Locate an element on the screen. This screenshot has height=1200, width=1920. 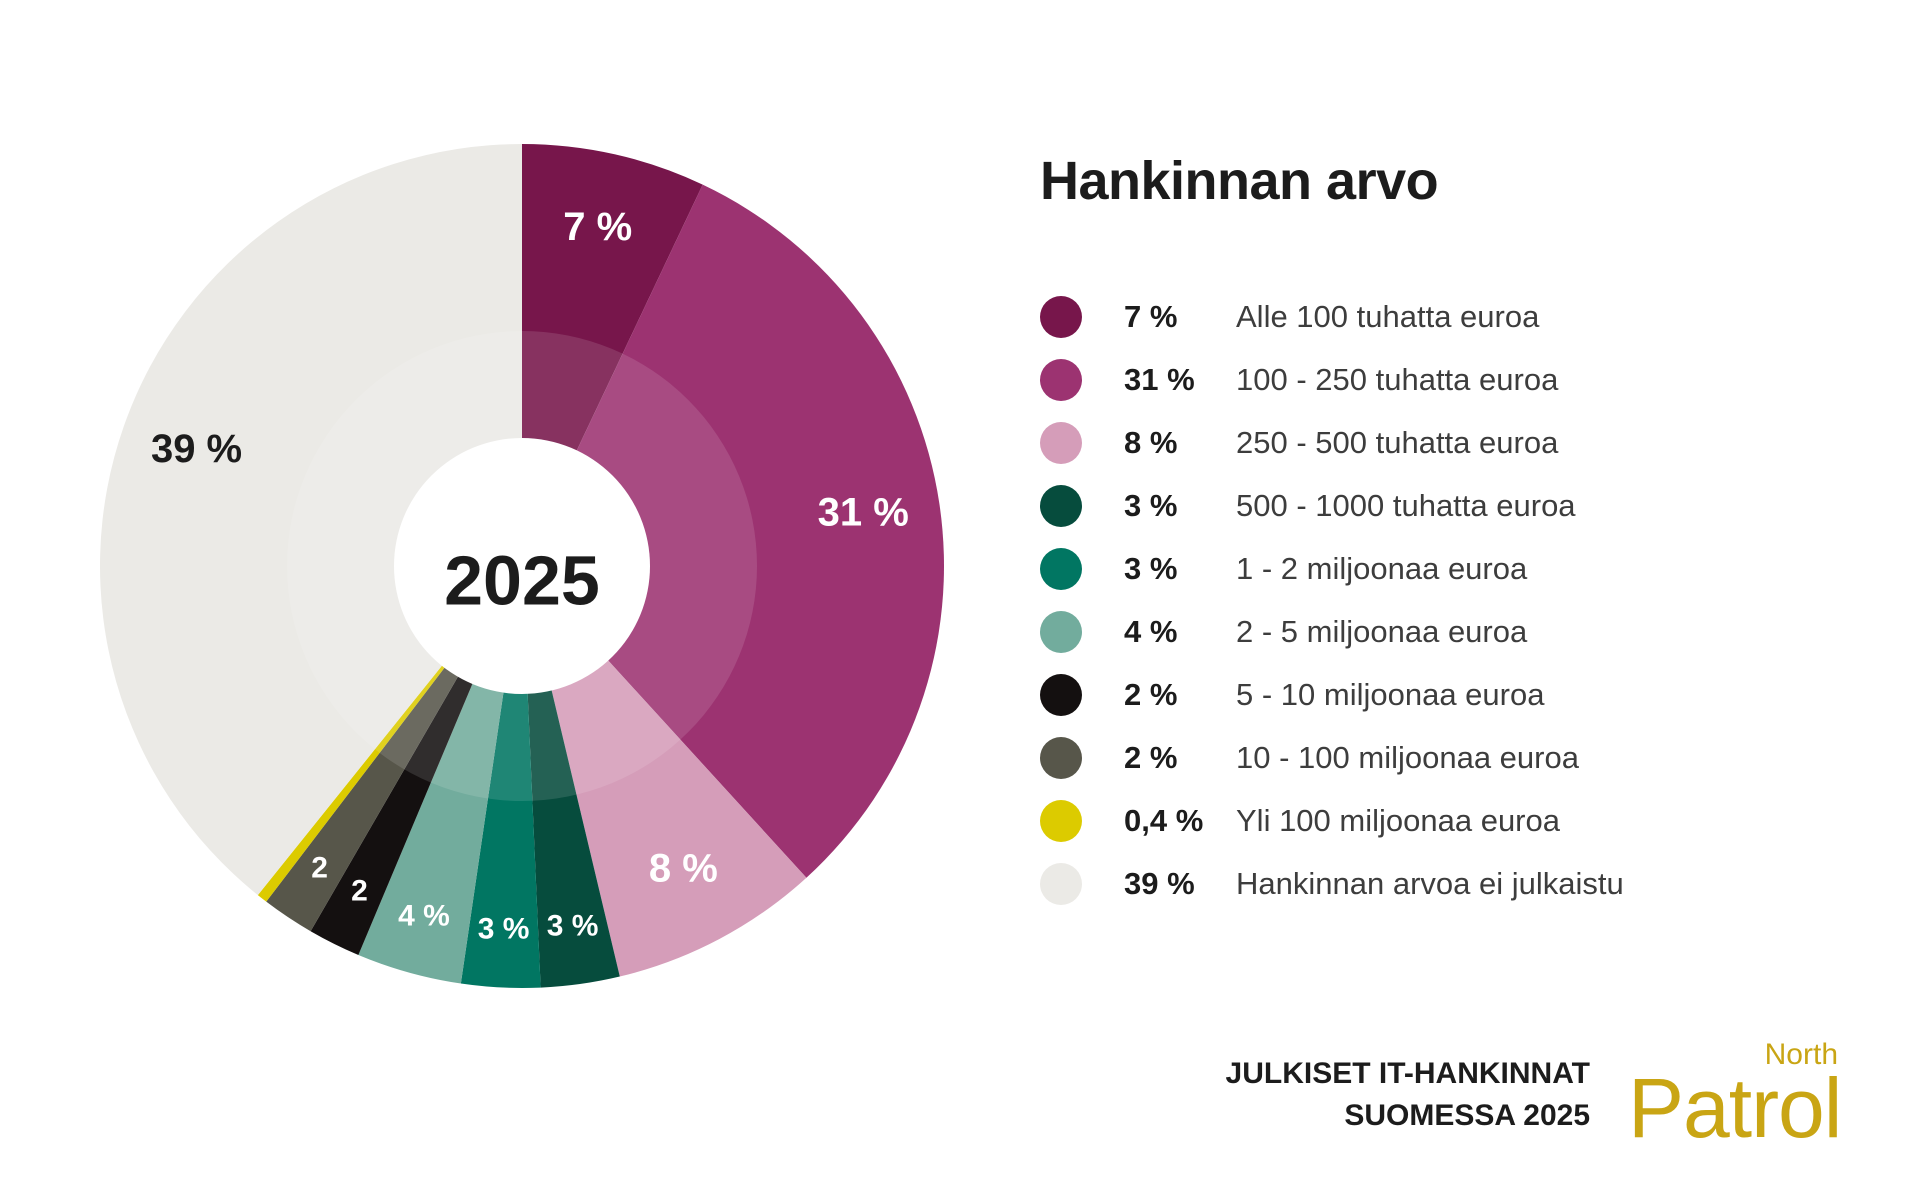
slice-value-label: 39 % is located at coordinates (196, 449).